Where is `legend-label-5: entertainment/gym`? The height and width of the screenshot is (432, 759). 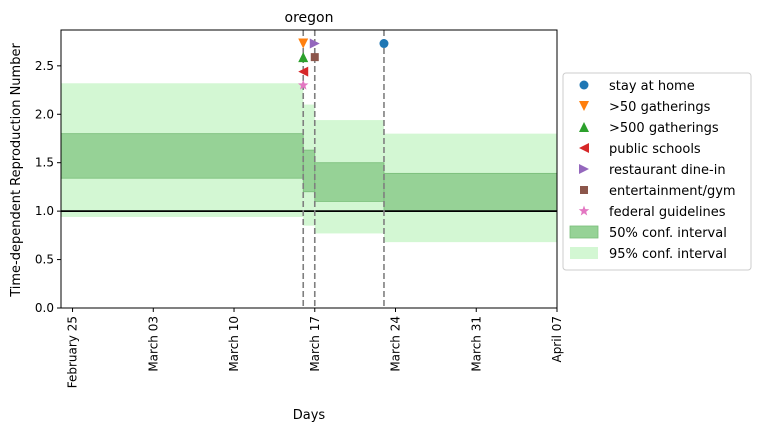 legend-label-5: entertainment/gym is located at coordinates (672, 191).